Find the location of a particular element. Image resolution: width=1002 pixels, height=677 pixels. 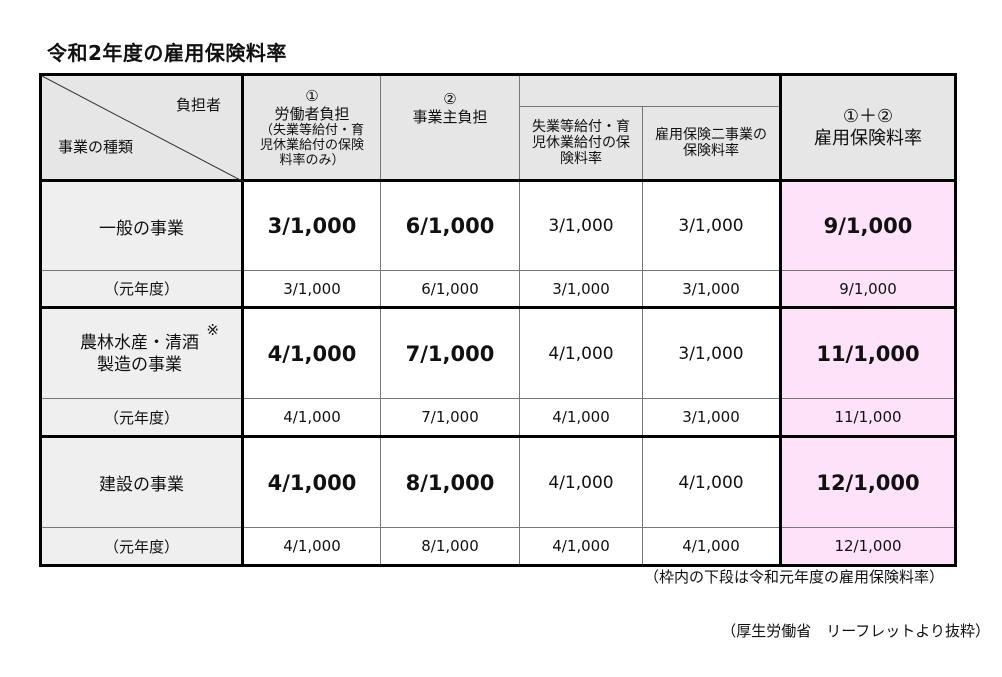

prev-employer-rate: 8/1,000 is located at coordinates (450, 546).